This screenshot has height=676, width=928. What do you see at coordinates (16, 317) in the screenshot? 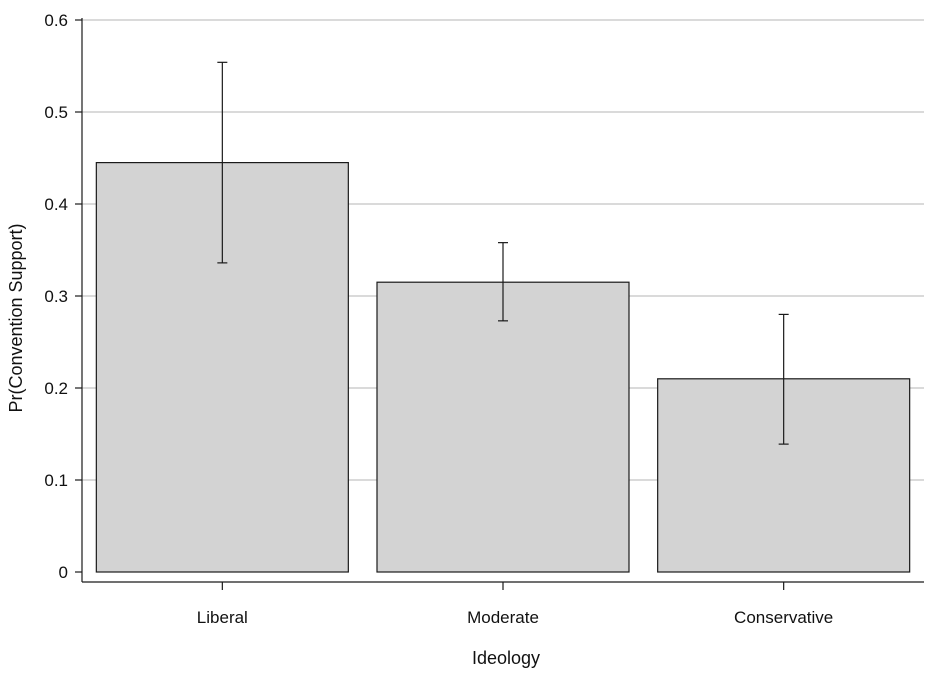
I see `y-axis-label: Pr(Convention Support)` at bounding box center [16, 317].